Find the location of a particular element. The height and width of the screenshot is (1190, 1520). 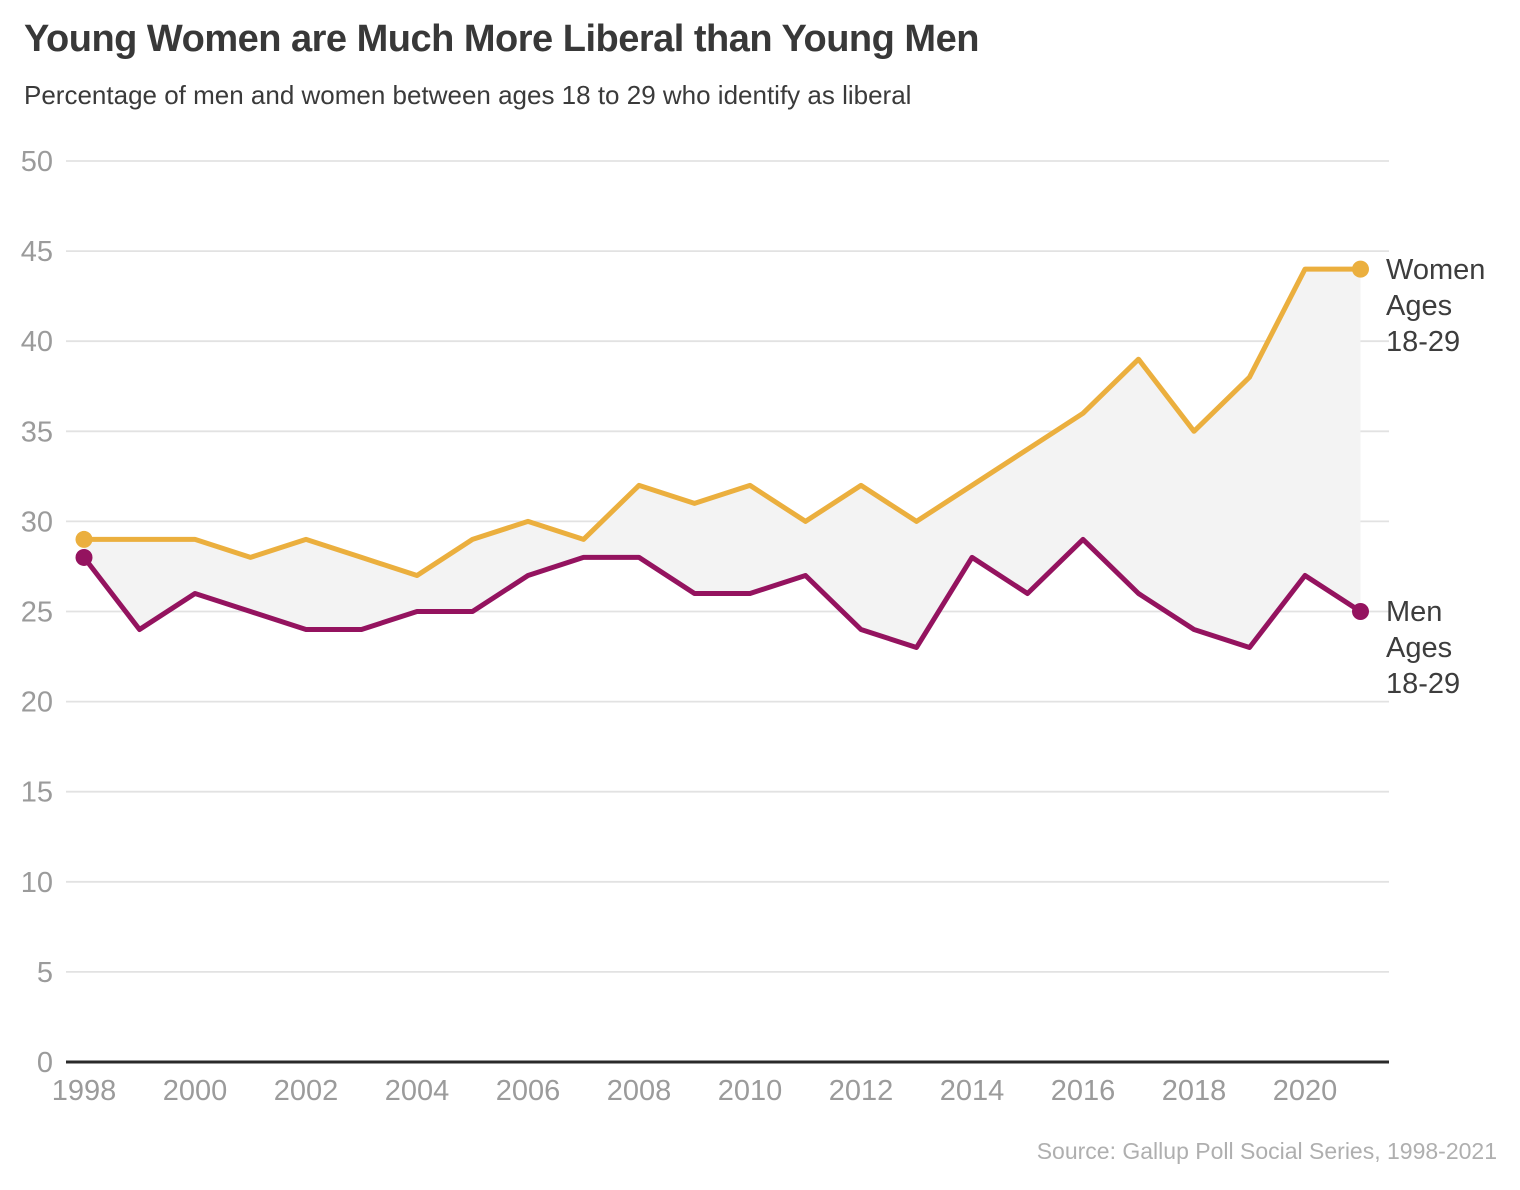

x-tick-label: 2000 is located at coordinates (195, 1091).